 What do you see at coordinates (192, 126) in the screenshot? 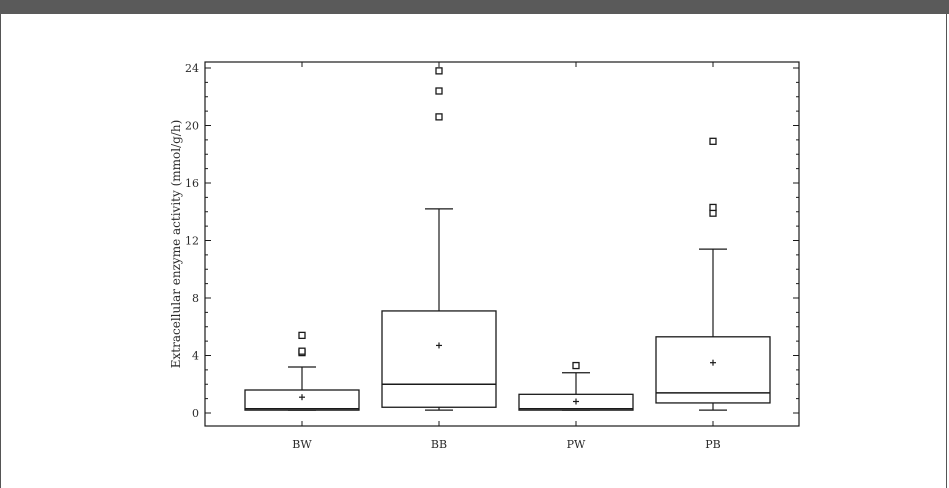
I see `y-tick-label: 20` at bounding box center [192, 126].